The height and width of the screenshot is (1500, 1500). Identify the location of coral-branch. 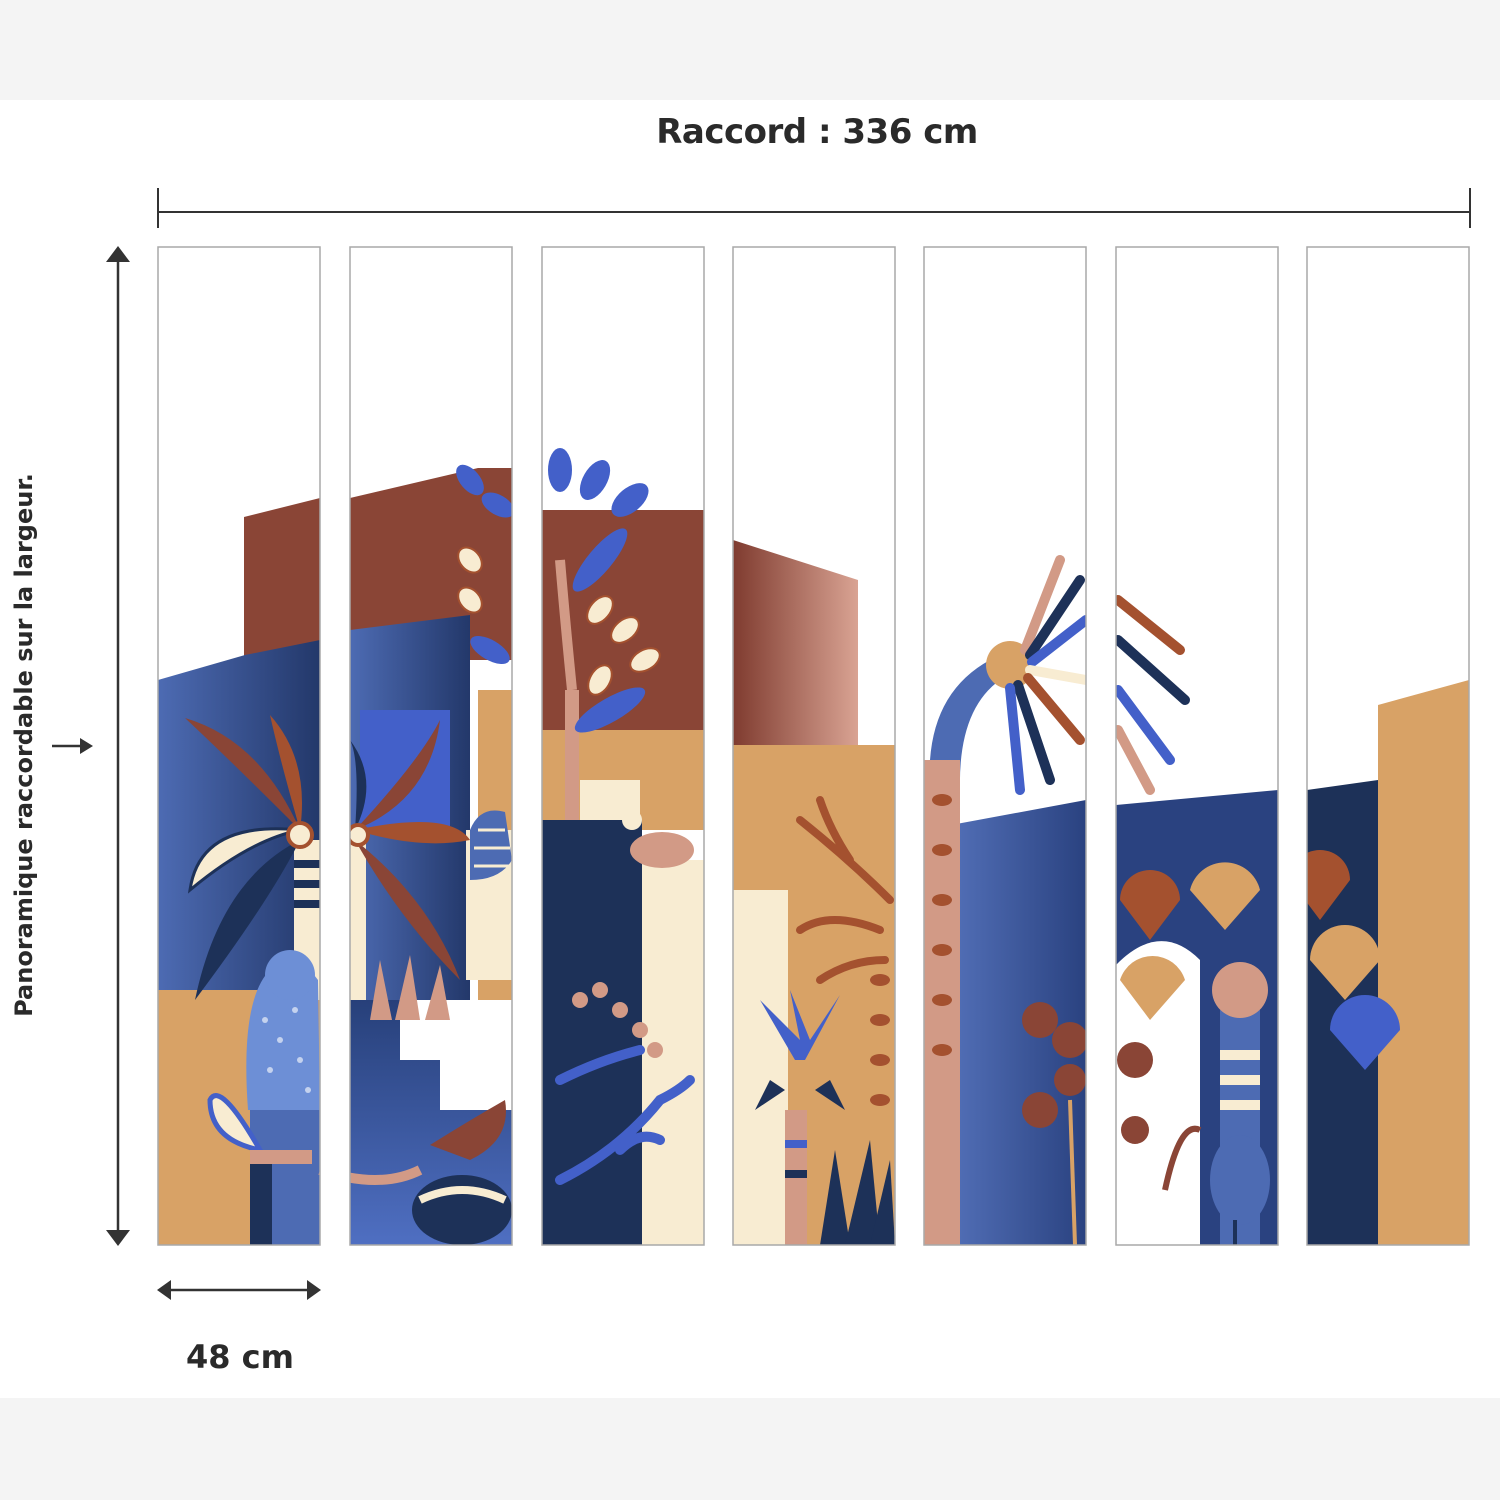
(845, 890).